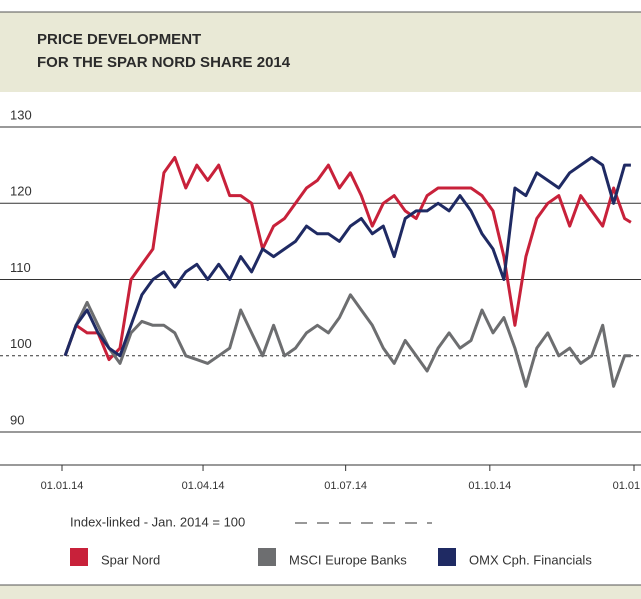  I want to click on x-tick-label: 01.10.14, so click(489, 486).